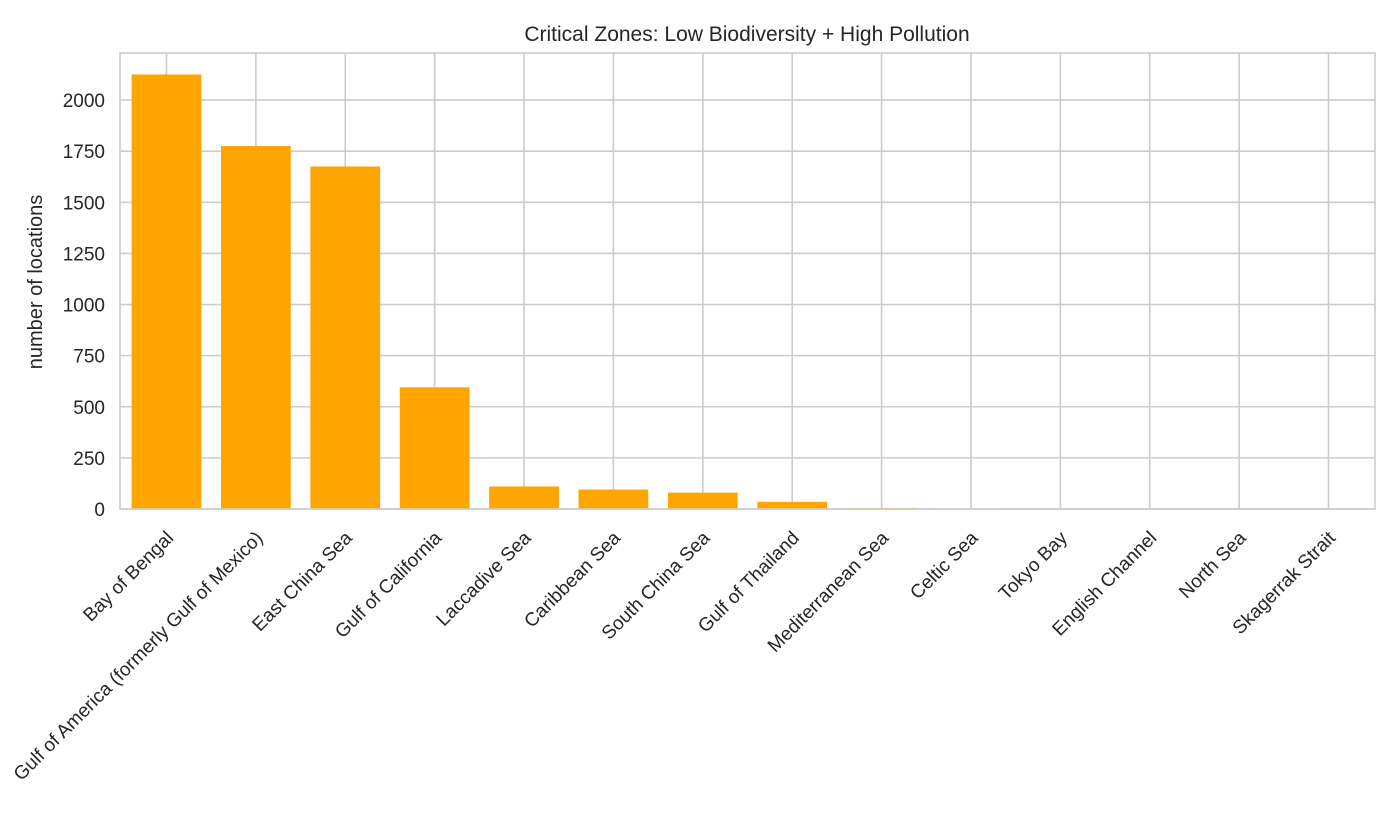 The width and height of the screenshot is (1400, 840). What do you see at coordinates (84, 254) in the screenshot?
I see `y-tick-label: 1250` at bounding box center [84, 254].